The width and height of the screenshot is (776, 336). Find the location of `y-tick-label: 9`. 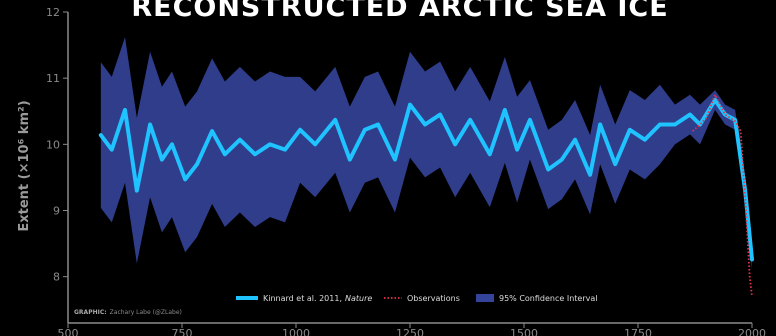

y-tick-label: 9 is located at coordinates (56, 211).